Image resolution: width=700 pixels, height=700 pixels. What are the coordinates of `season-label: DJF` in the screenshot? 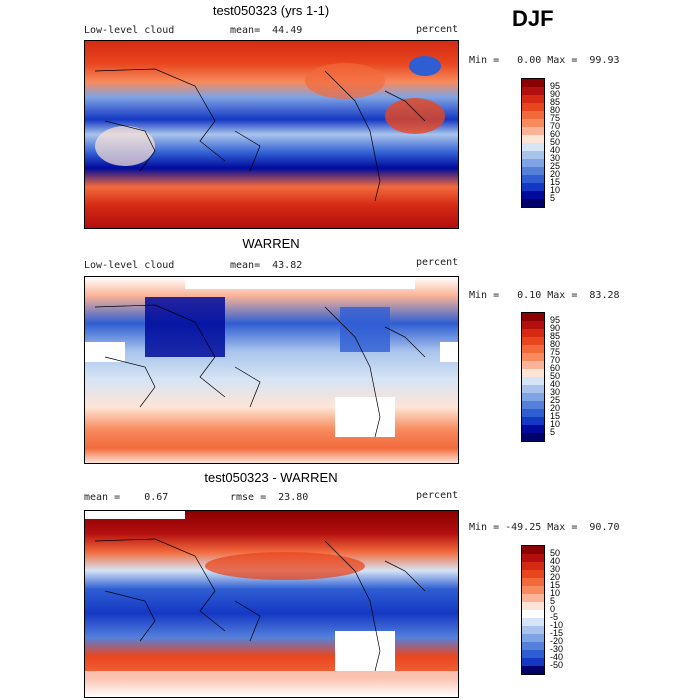 It's located at (533, 18).